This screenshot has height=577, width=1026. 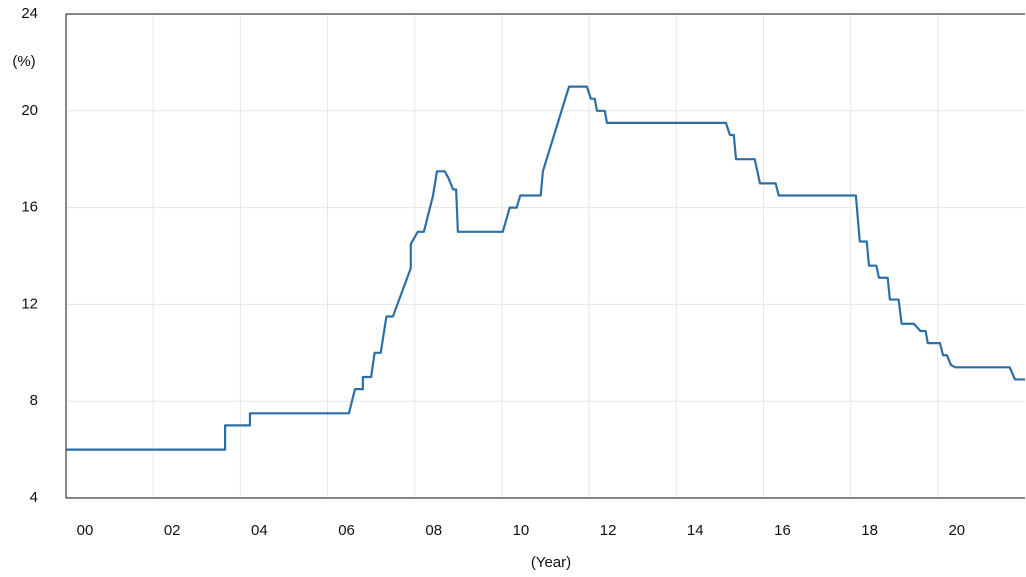 What do you see at coordinates (608, 530) in the screenshot?
I see `x-tick-label: 12` at bounding box center [608, 530].